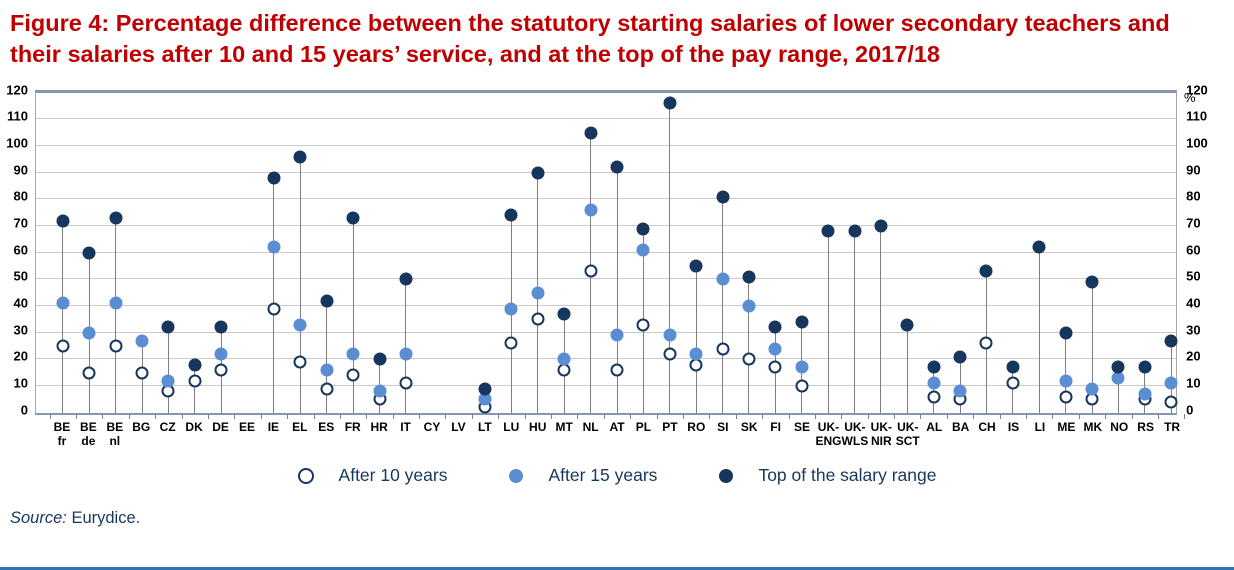 The width and height of the screenshot is (1234, 570). Describe the element at coordinates (1205, 249) in the screenshot. I see `y-axis-right: 0 10 20 30 40 50 60 70 80 90 100 110 120` at that location.